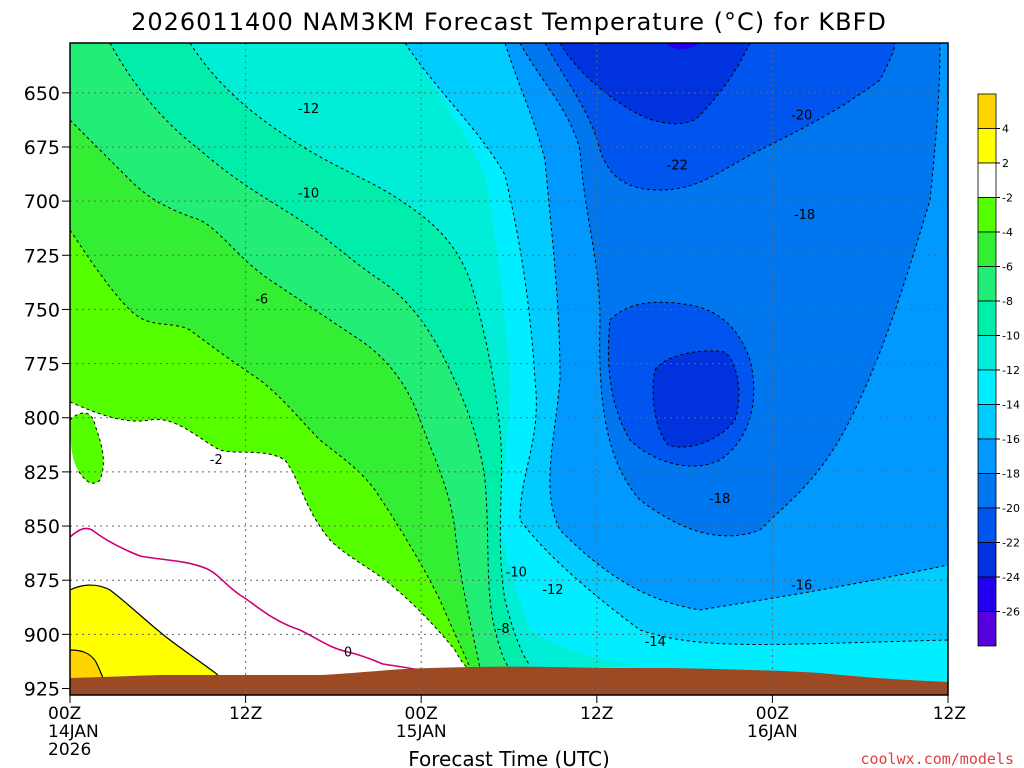 The width and height of the screenshot is (1024, 768). Describe the element at coordinates (1011, 405) in the screenshot. I see `colorbar-label: -14` at that location.